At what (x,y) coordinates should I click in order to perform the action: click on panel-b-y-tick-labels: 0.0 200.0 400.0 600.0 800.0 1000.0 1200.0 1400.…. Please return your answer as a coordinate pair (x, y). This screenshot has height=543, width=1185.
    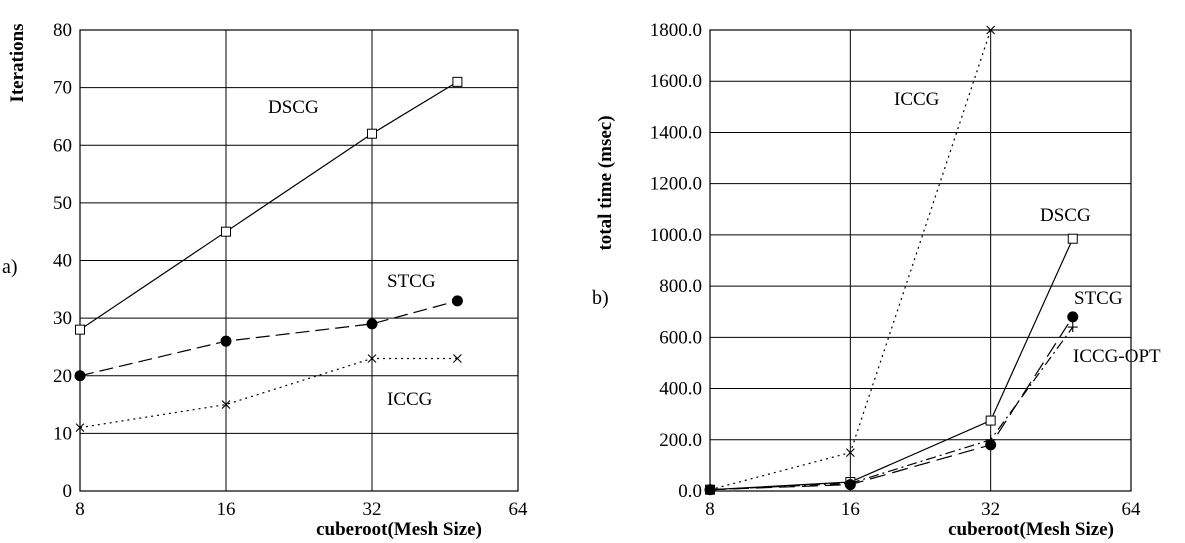
    Looking at the image, I should click on (676, 261).